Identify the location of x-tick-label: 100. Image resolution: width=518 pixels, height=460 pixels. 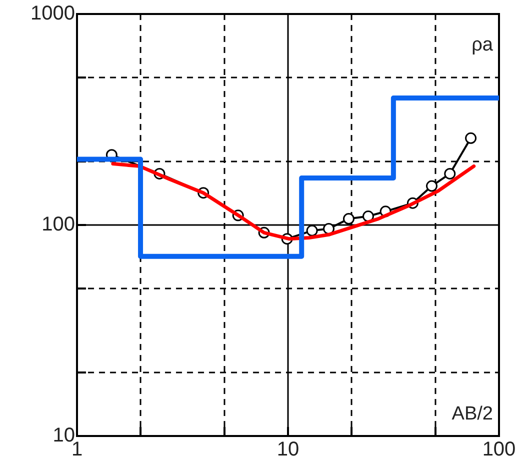
(499, 449).